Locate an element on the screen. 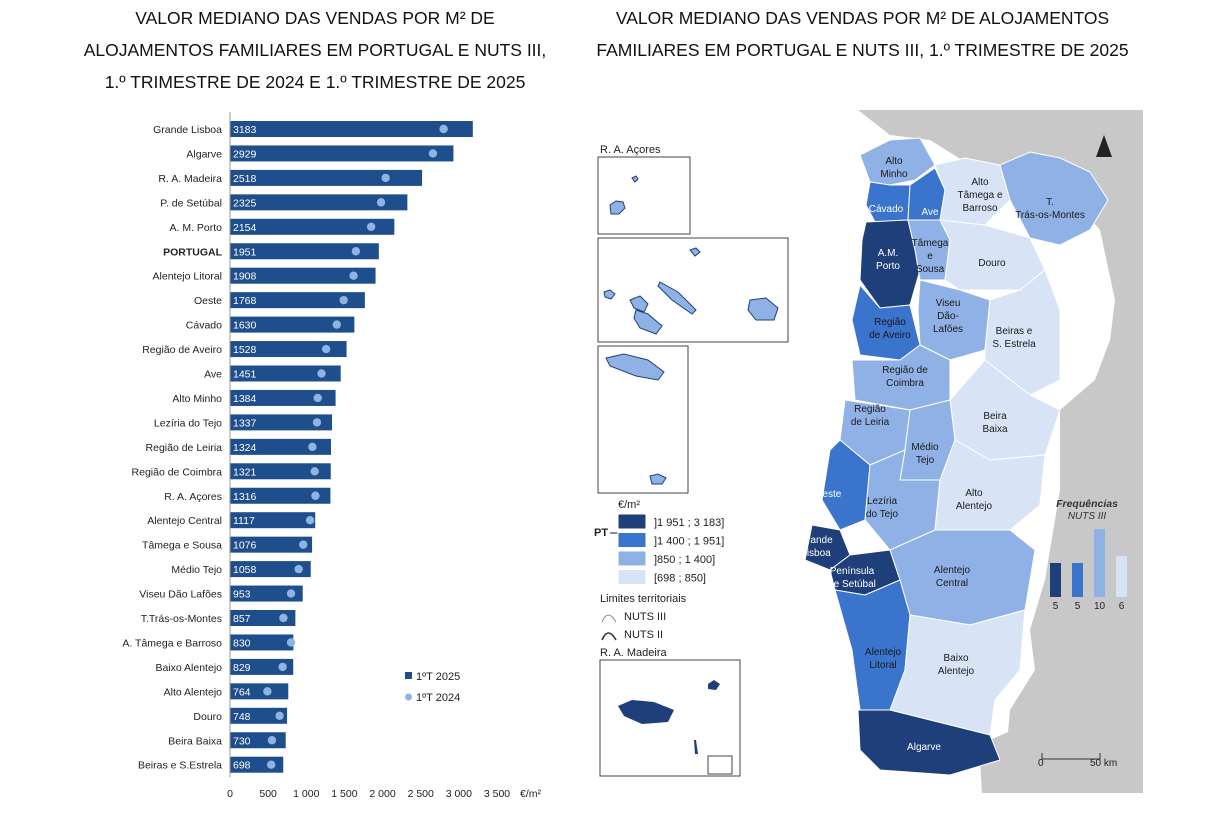  scale-bar: 0 50 km is located at coordinates (1077, 761).